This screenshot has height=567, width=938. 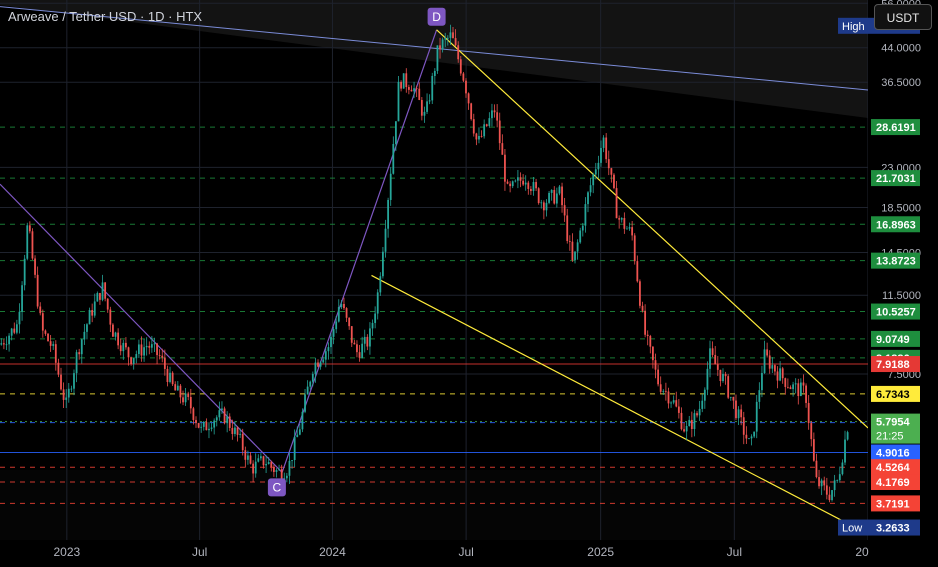 I want to click on pivot-label-text: D, so click(x=436, y=17).